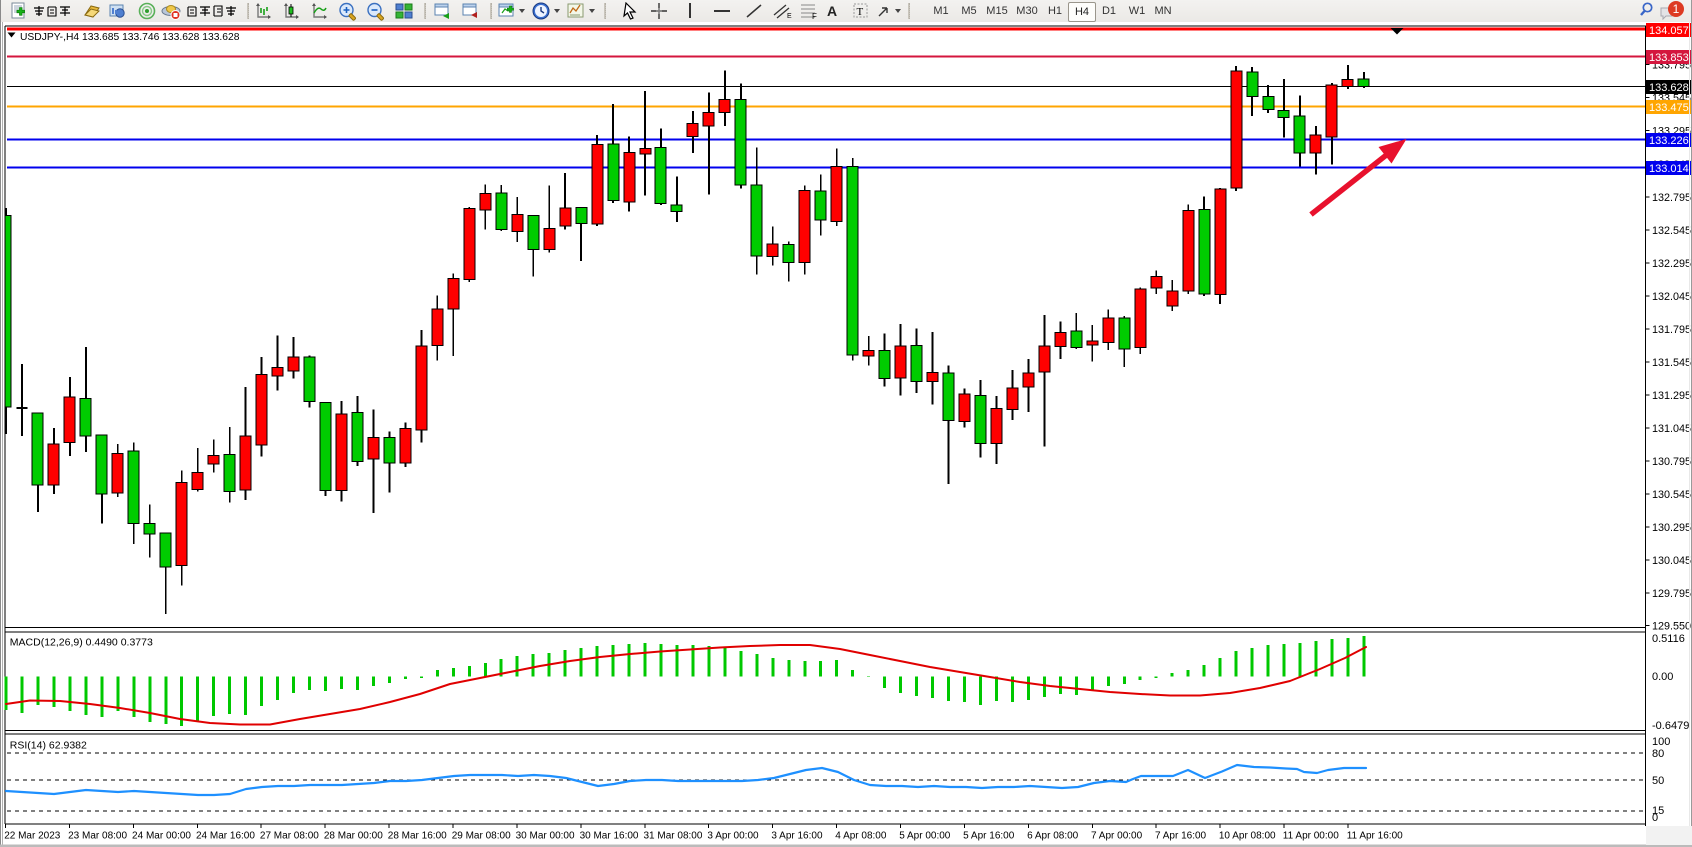  What do you see at coordinates (1671, 363) in the screenshot?
I see `svg-text: 131.545` at bounding box center [1671, 363].